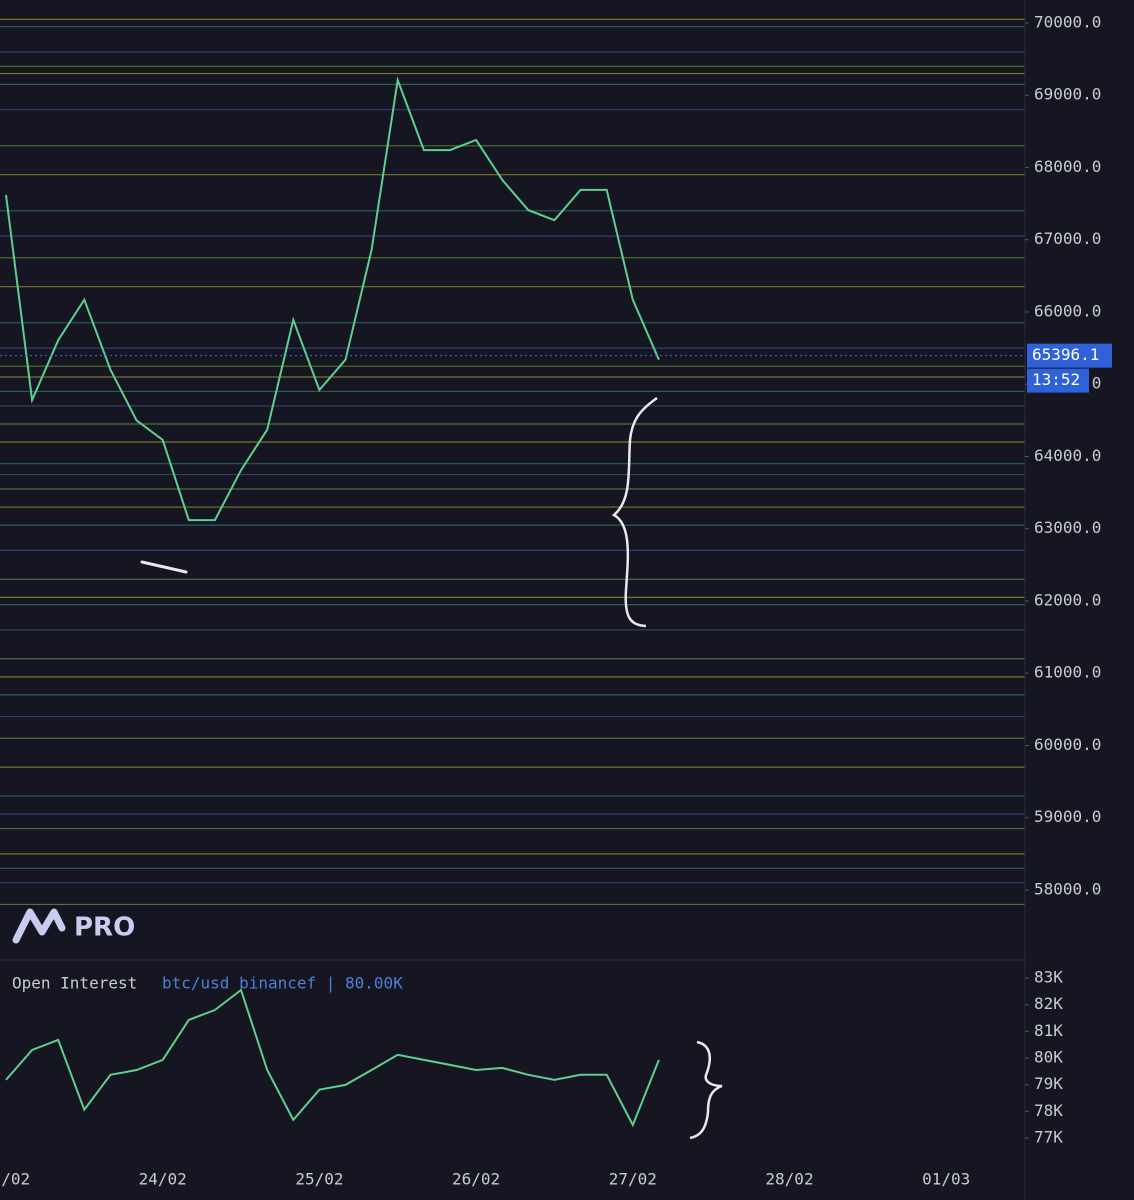  I want to click on y-tick-label: 81K, so click(1048, 1030).